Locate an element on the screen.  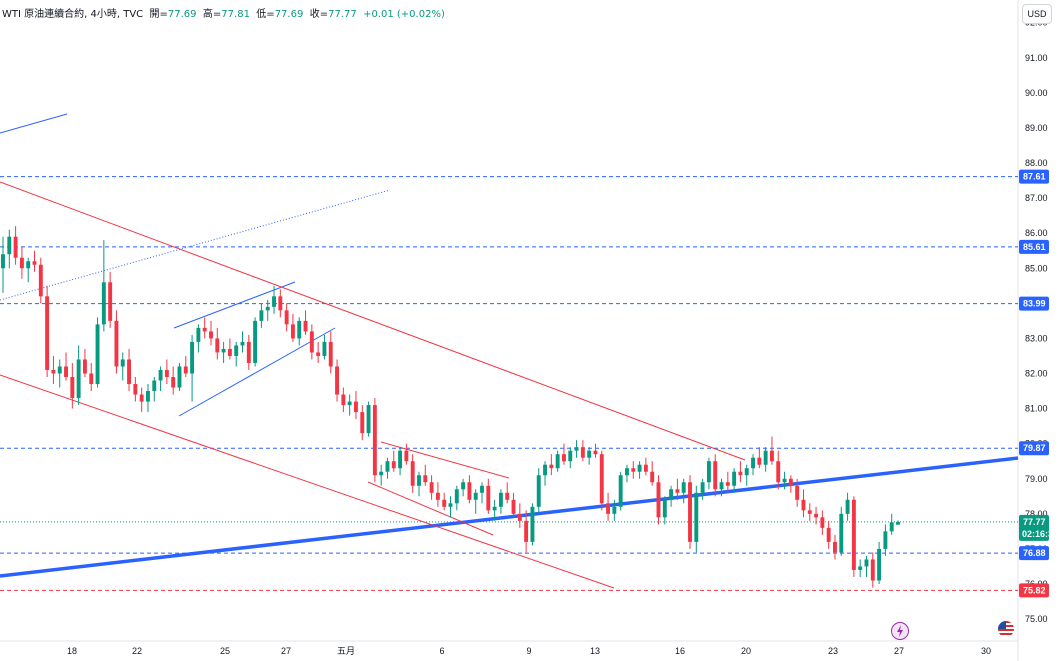
legend-open: 77.69 is located at coordinates (182, 14).